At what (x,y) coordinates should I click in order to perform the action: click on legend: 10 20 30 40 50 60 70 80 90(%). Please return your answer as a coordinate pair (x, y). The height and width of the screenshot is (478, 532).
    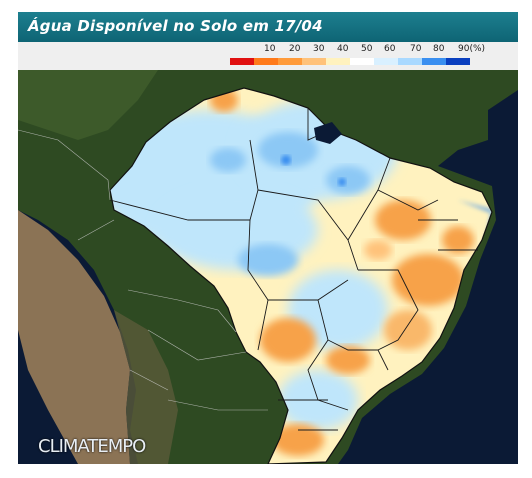
    Looking at the image, I should click on (268, 56).